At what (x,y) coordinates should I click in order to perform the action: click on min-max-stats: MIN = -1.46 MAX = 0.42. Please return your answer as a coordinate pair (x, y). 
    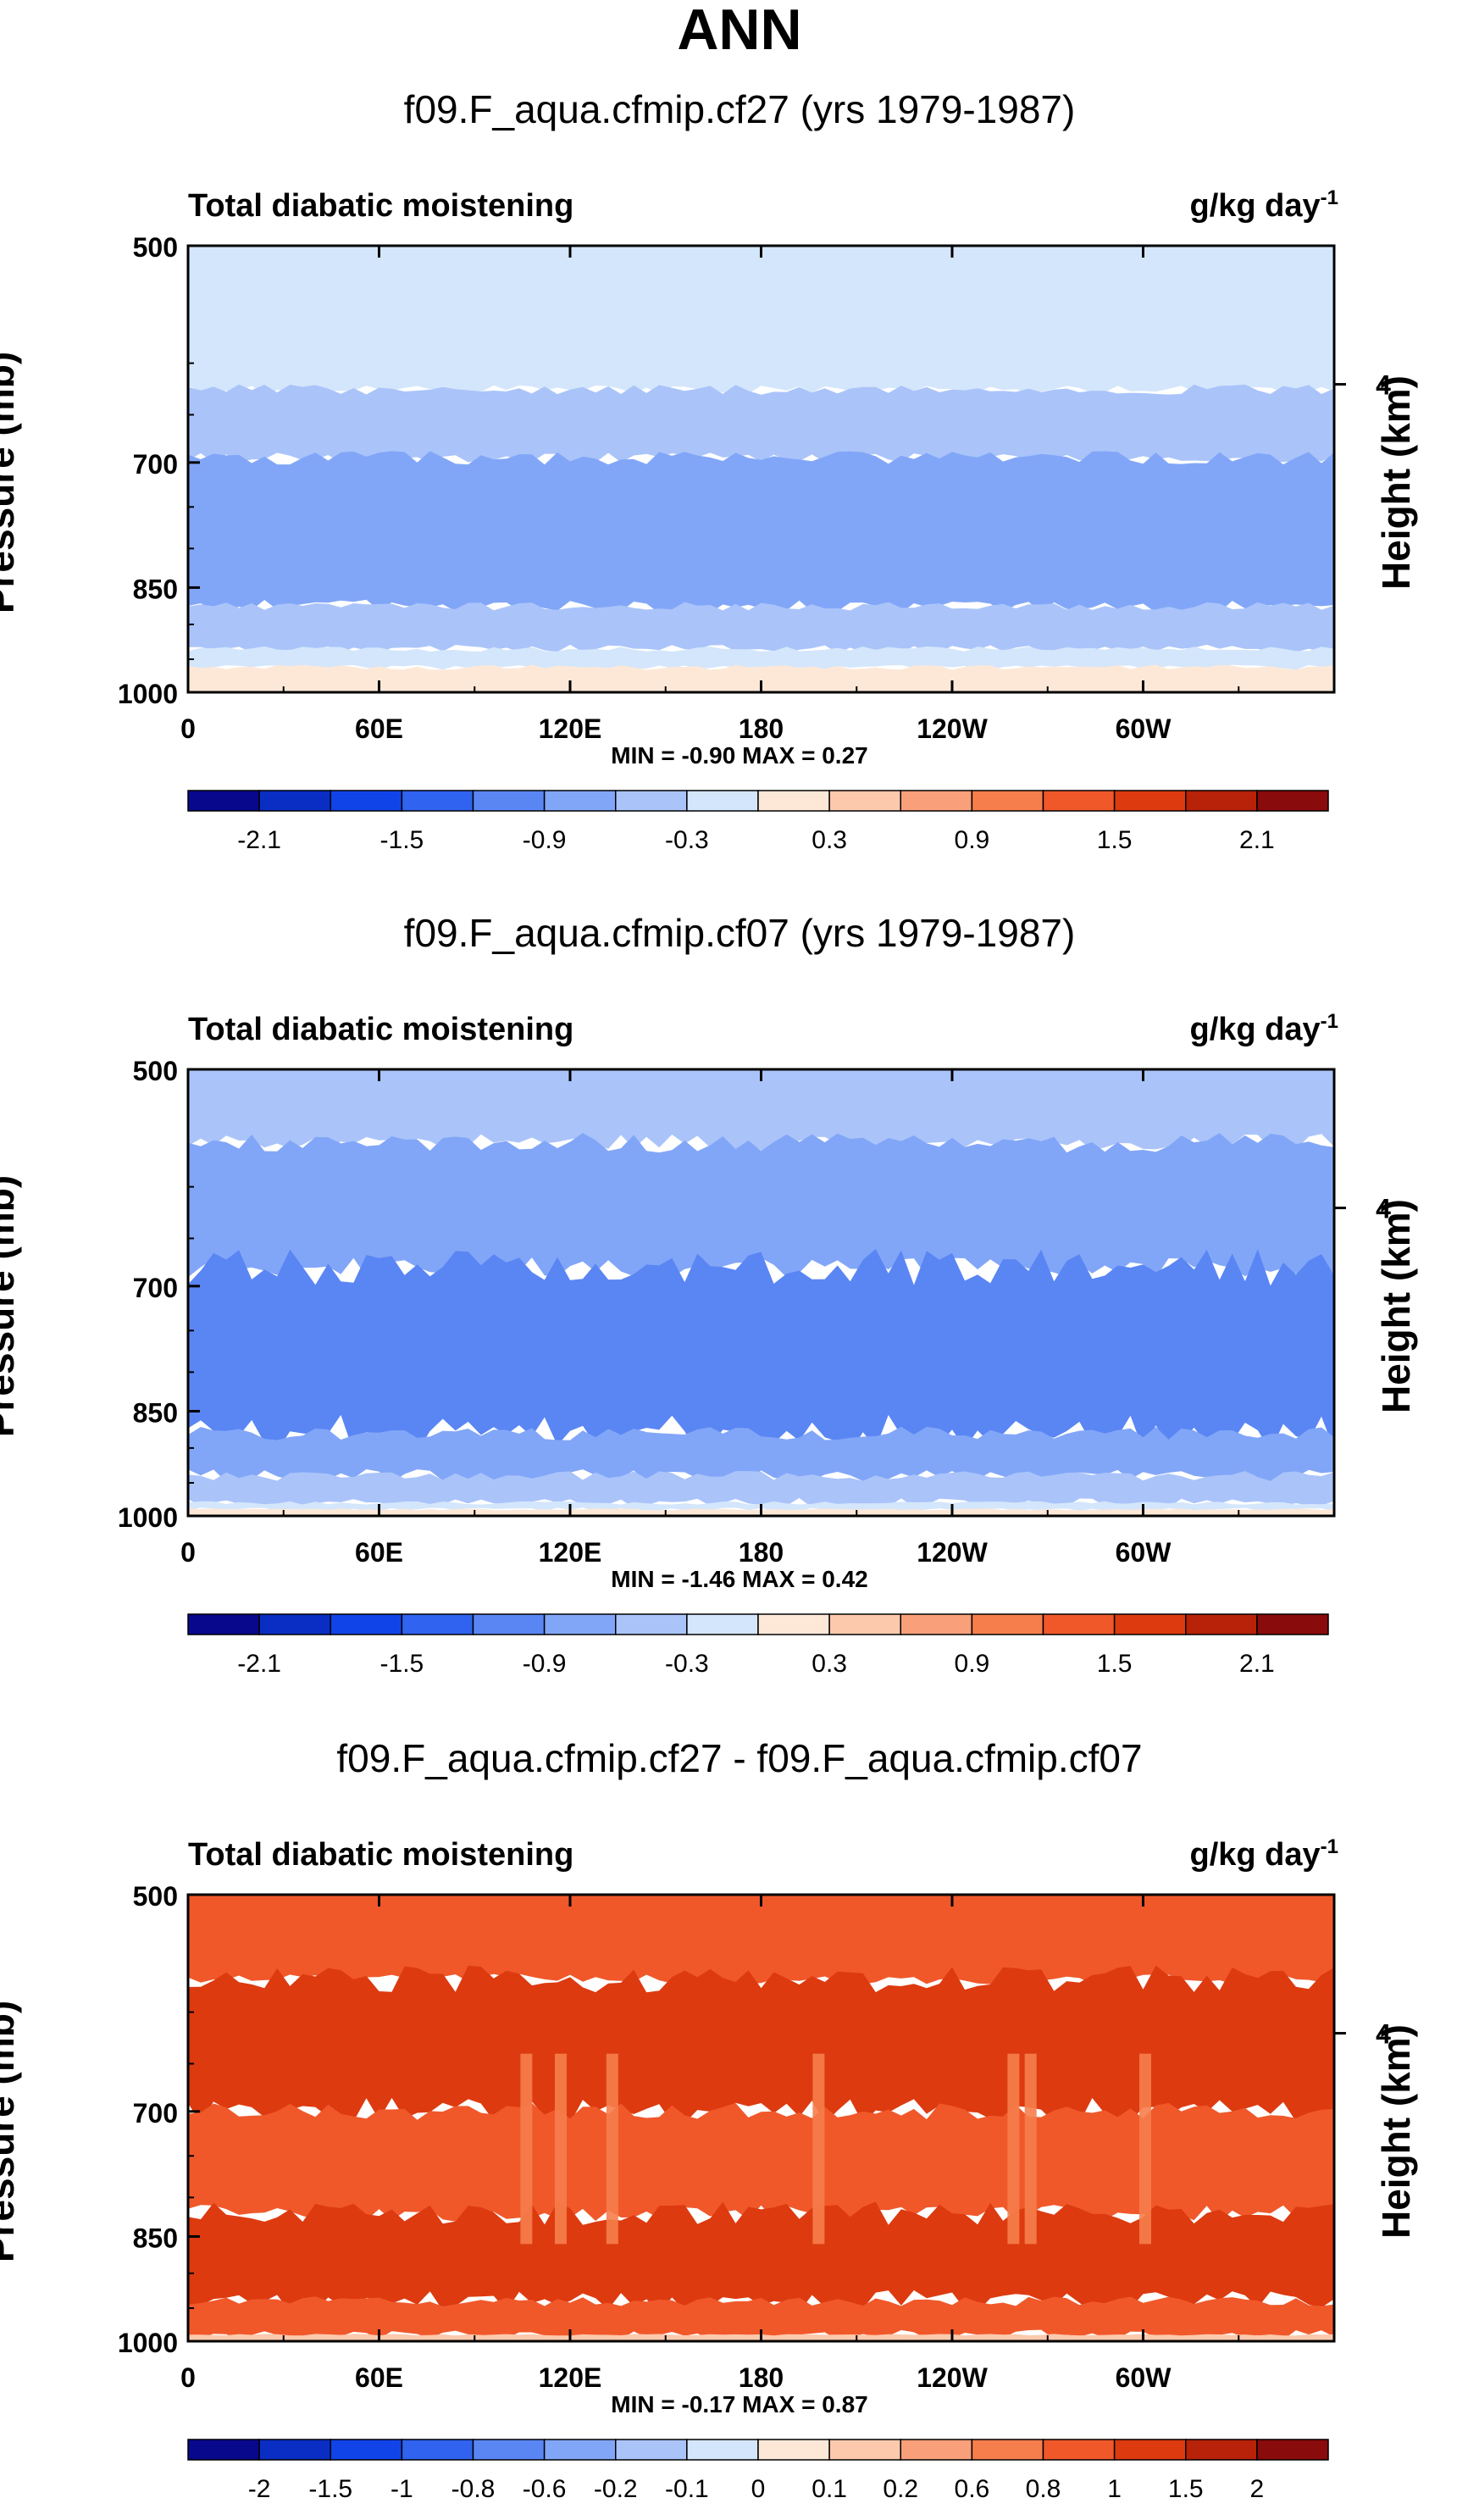
    Looking at the image, I should click on (739, 1579).